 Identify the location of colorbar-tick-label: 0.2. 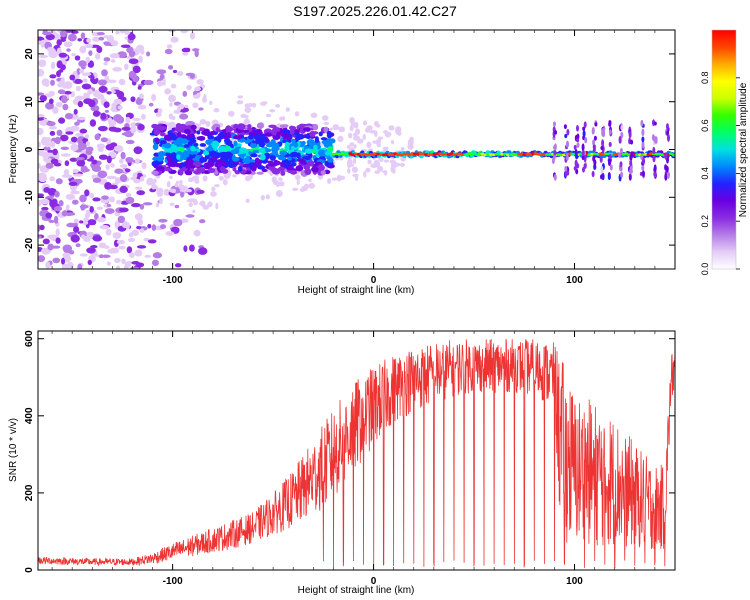
(705, 221).